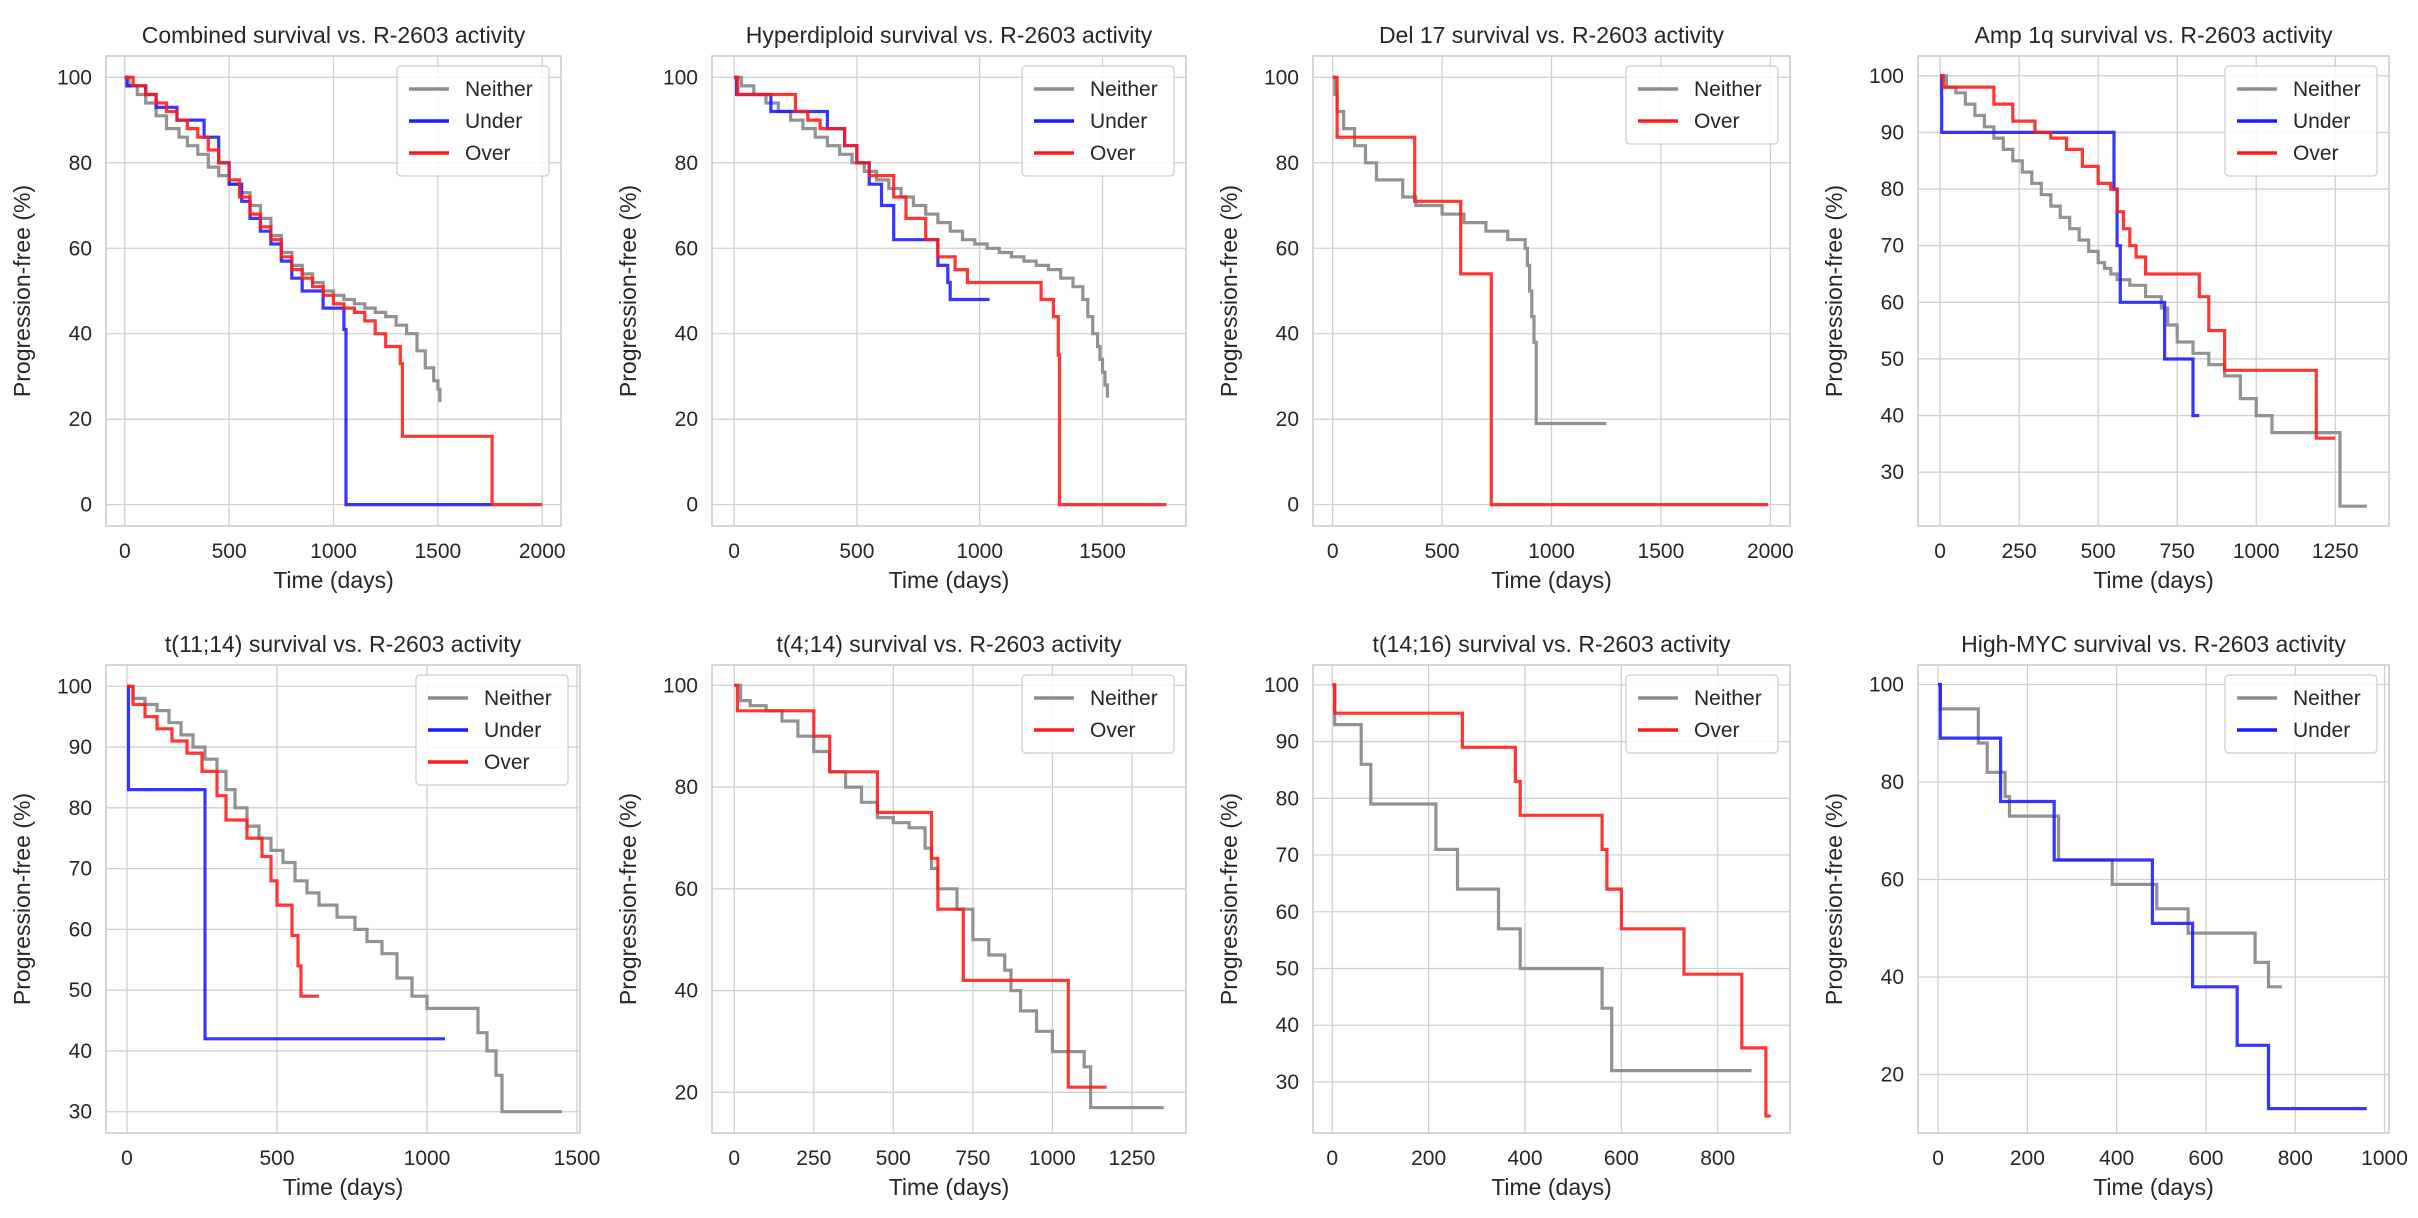 The image size is (2418, 1218). I want to click on chart-title: High-MYC survival vs. R-2603 activity, so click(2153, 644).